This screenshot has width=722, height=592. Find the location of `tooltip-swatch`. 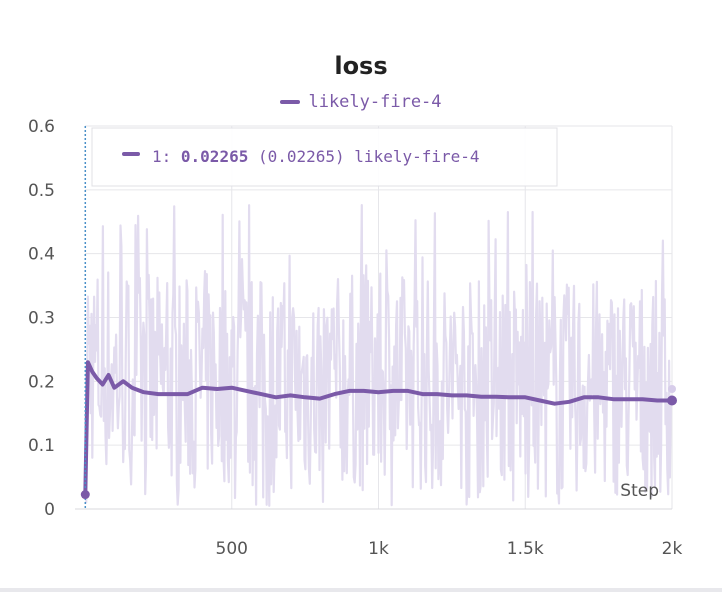

tooltip-swatch is located at coordinates (131, 154).